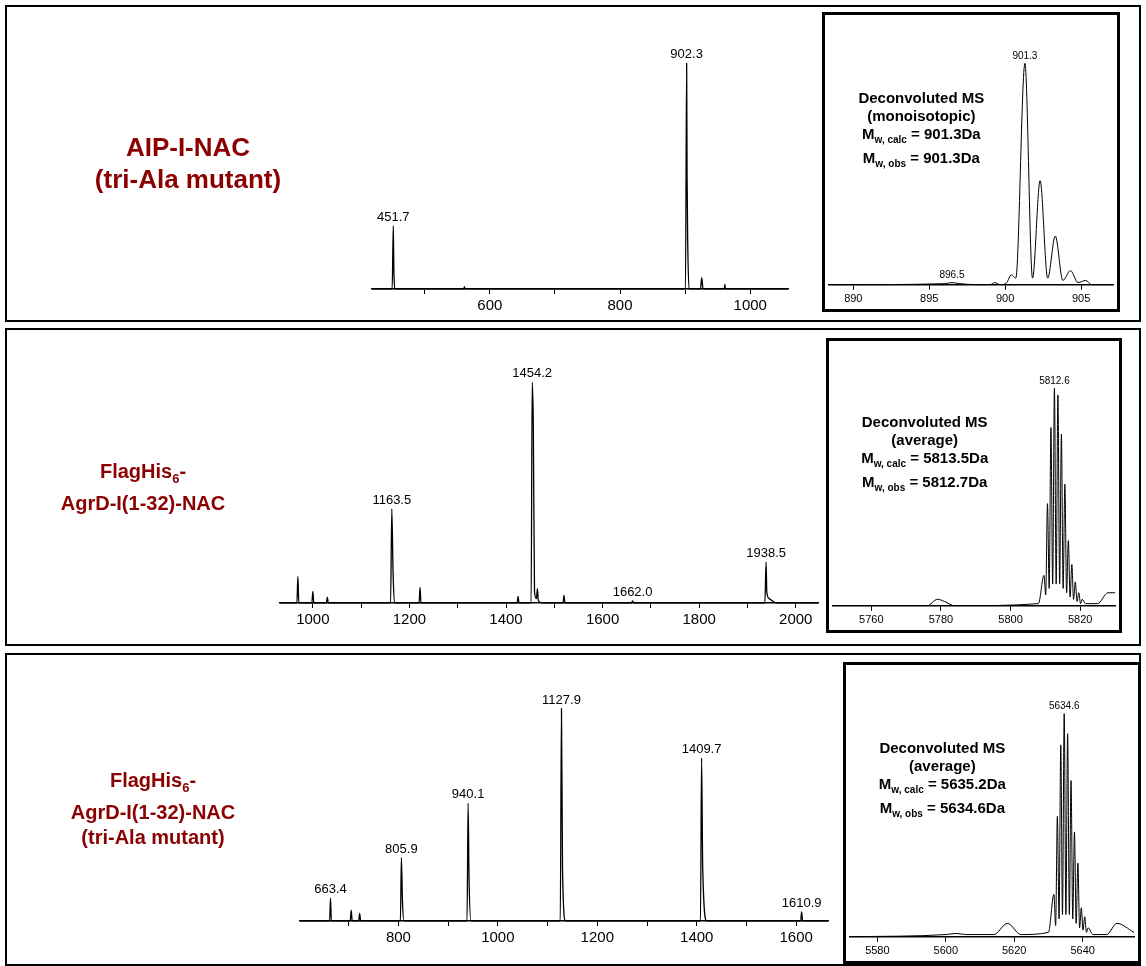 The height and width of the screenshot is (966, 1146). Describe the element at coordinates (952, 275) in the screenshot. I see `annotation: 896.5` at that location.